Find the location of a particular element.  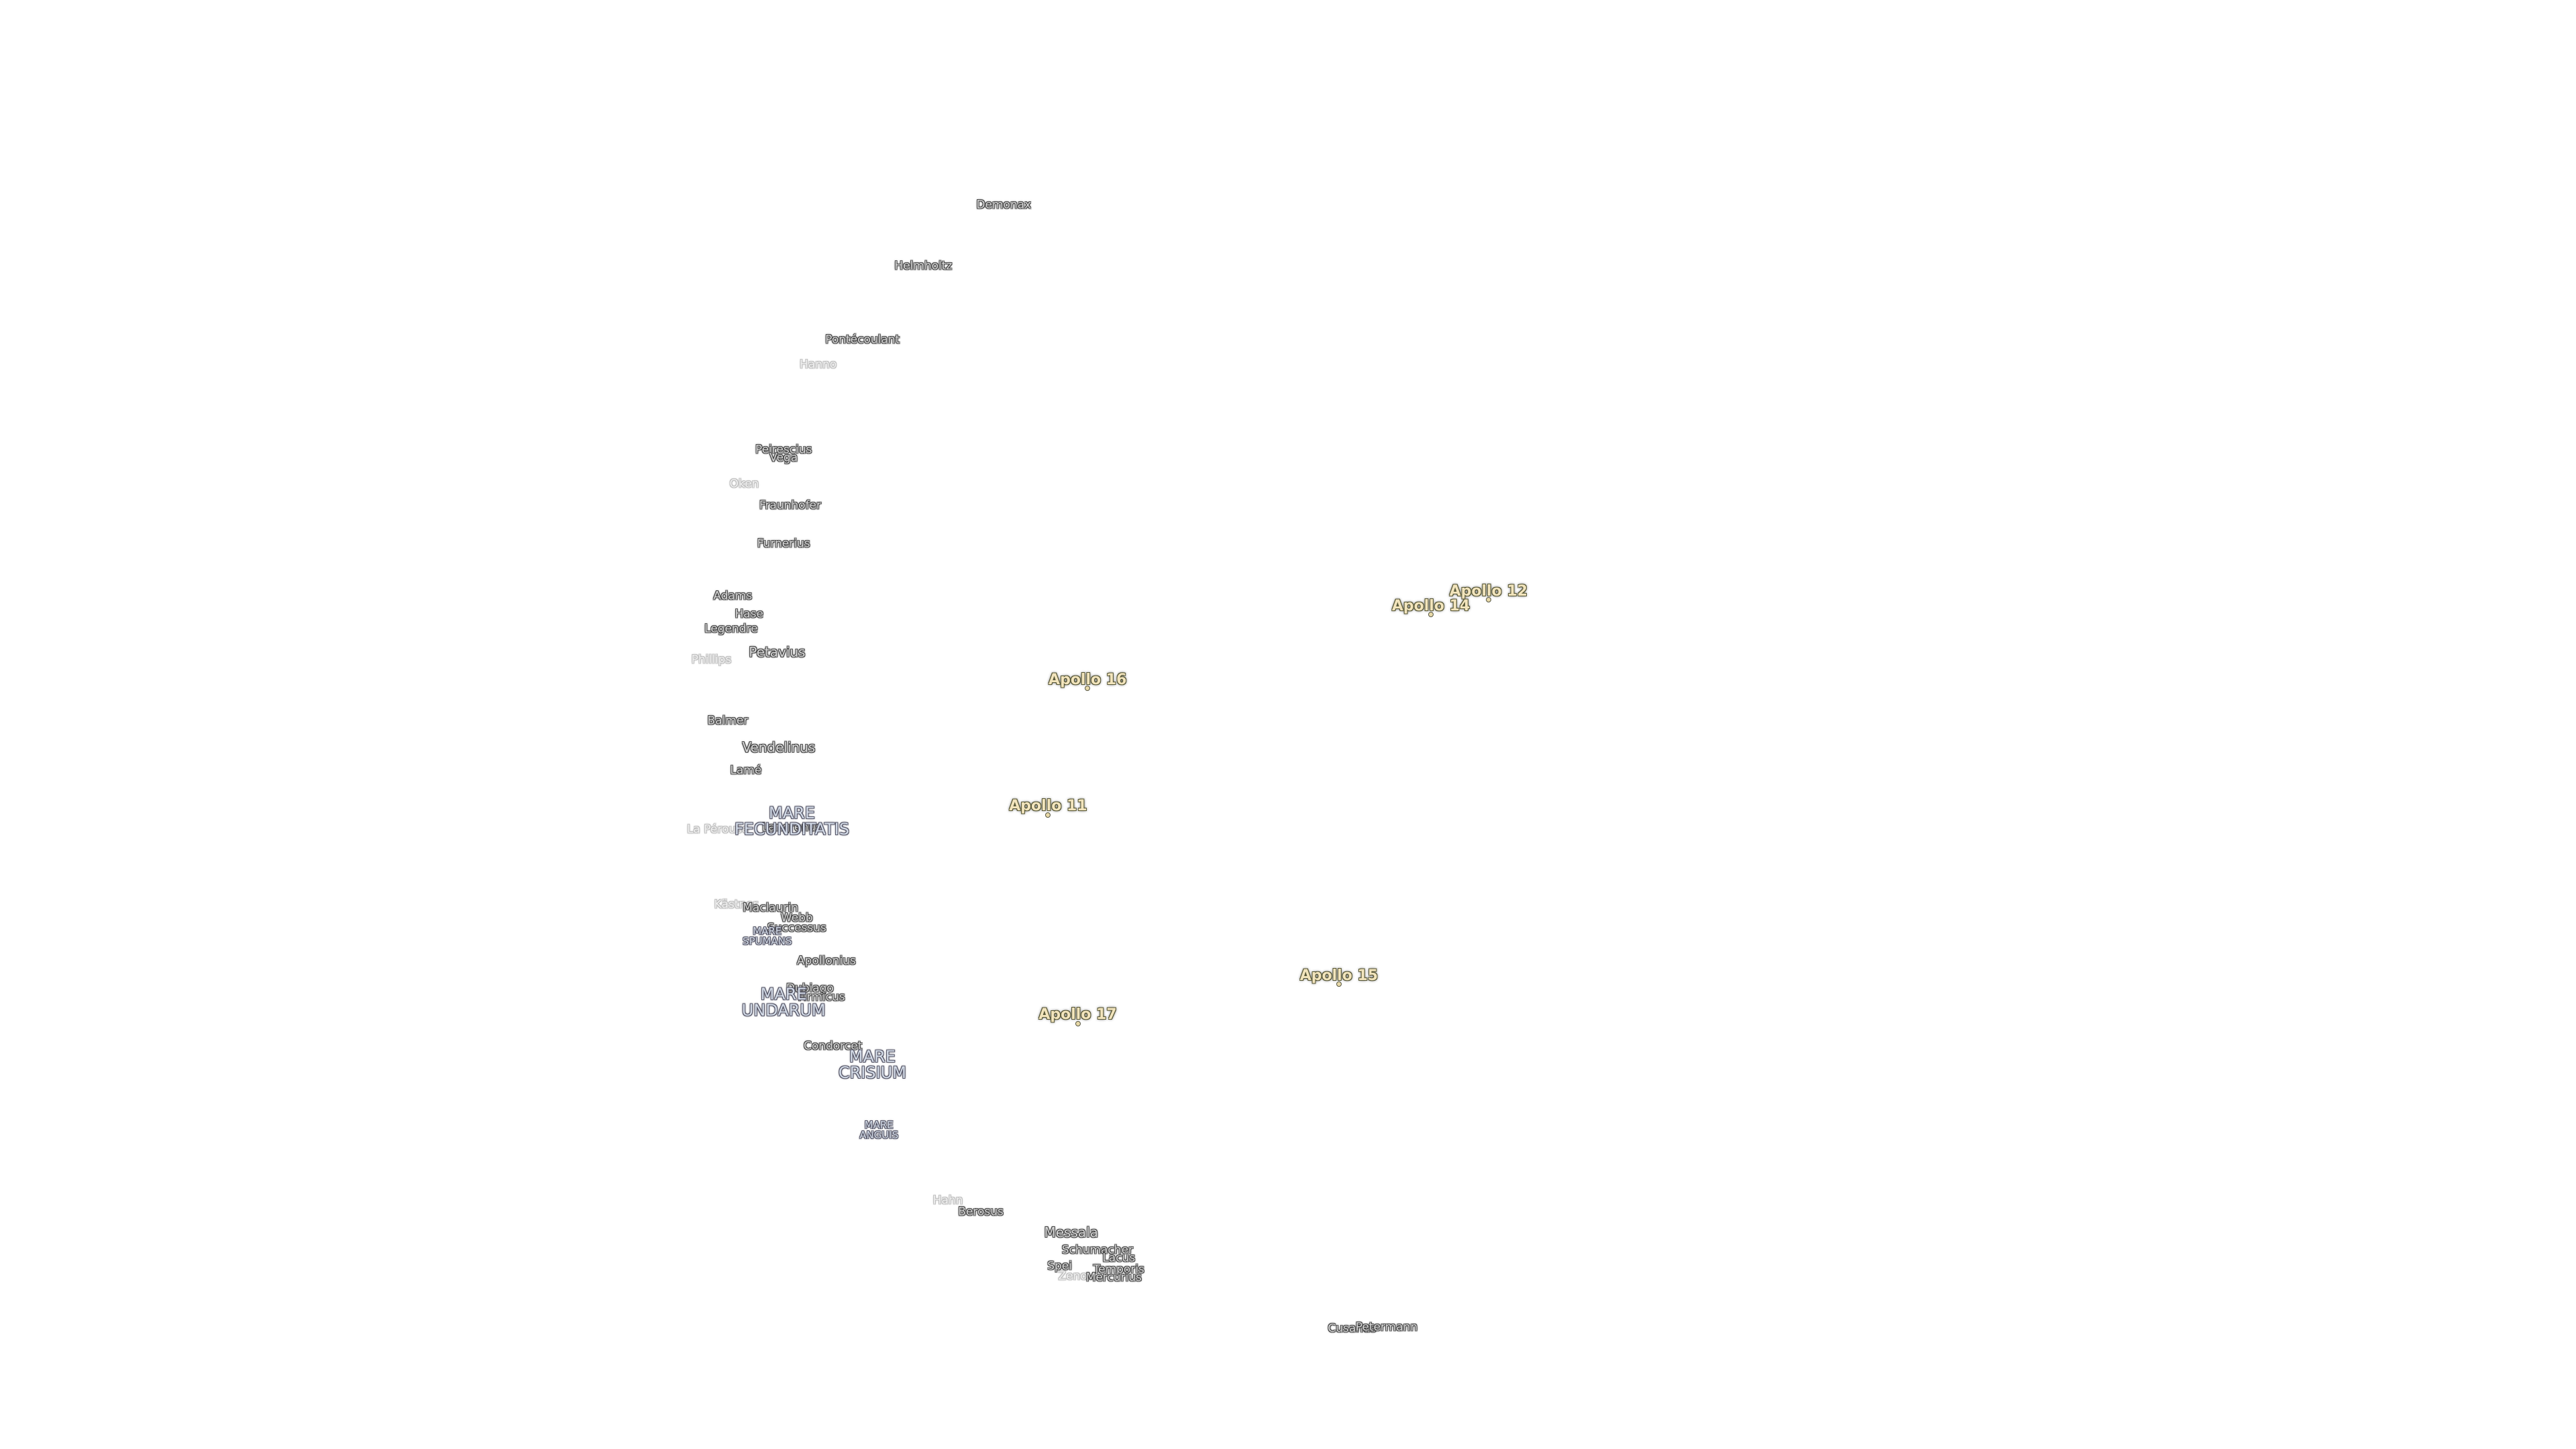

crater-label: Dubiago is located at coordinates (810, 988).